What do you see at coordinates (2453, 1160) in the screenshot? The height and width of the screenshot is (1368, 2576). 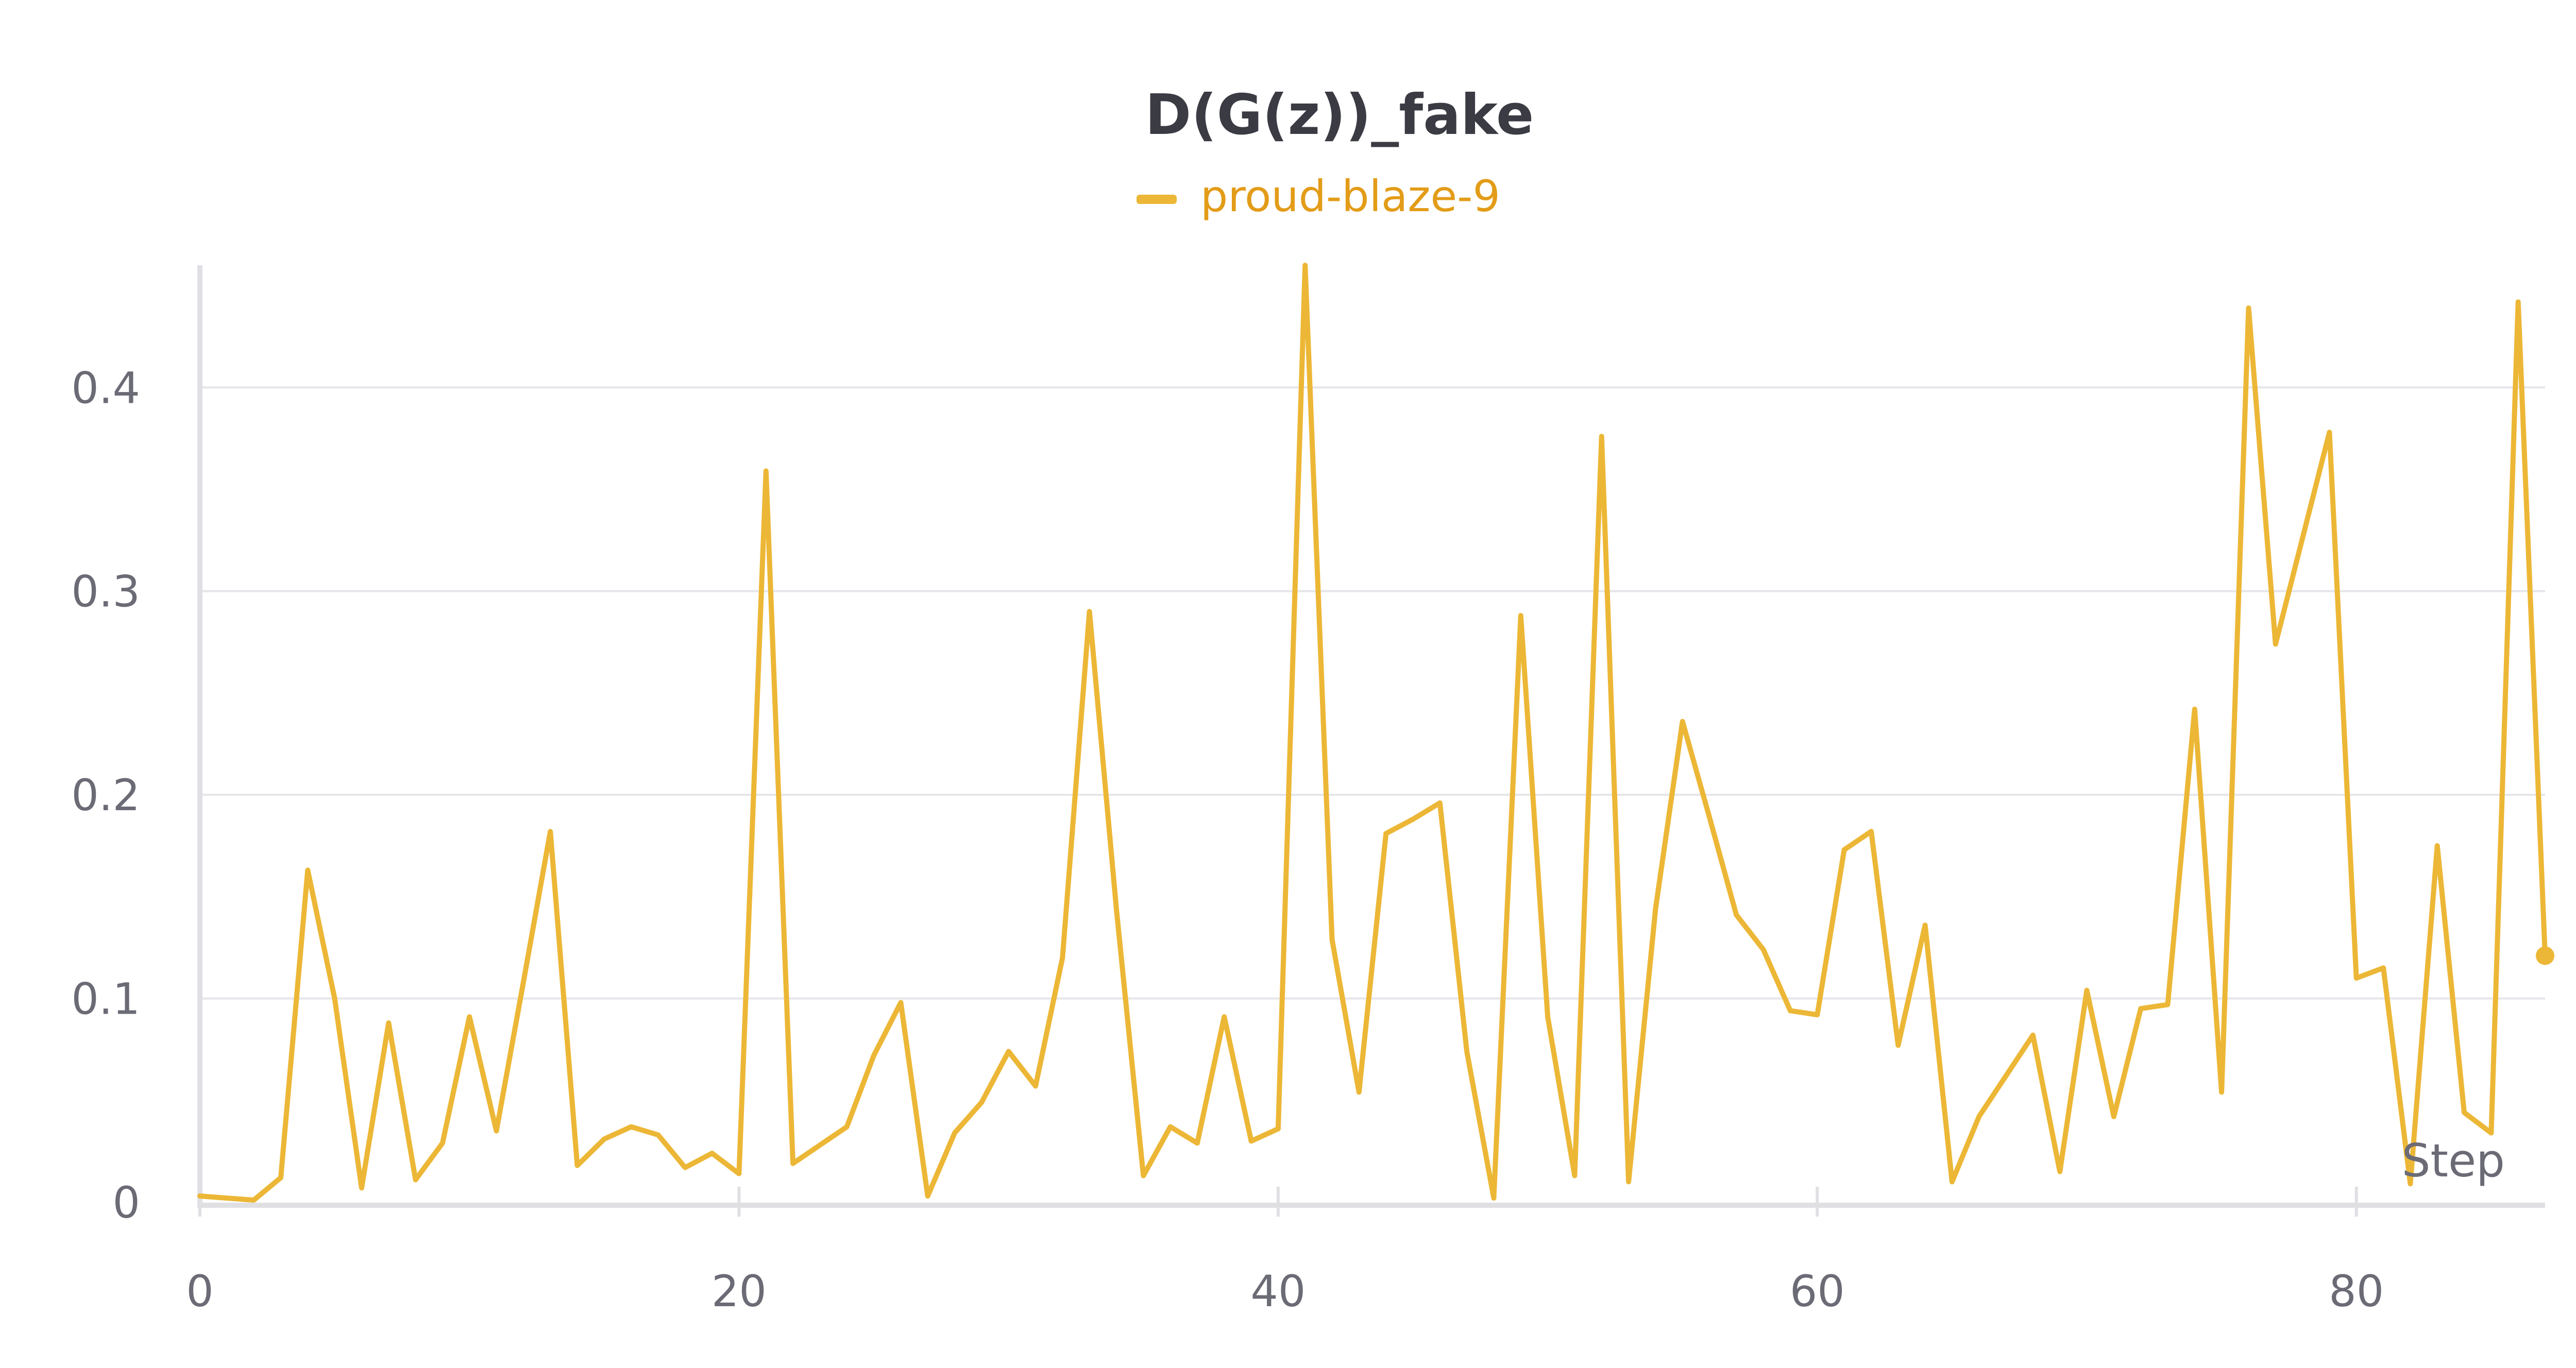 I see `x-axis-title: Step` at bounding box center [2453, 1160].